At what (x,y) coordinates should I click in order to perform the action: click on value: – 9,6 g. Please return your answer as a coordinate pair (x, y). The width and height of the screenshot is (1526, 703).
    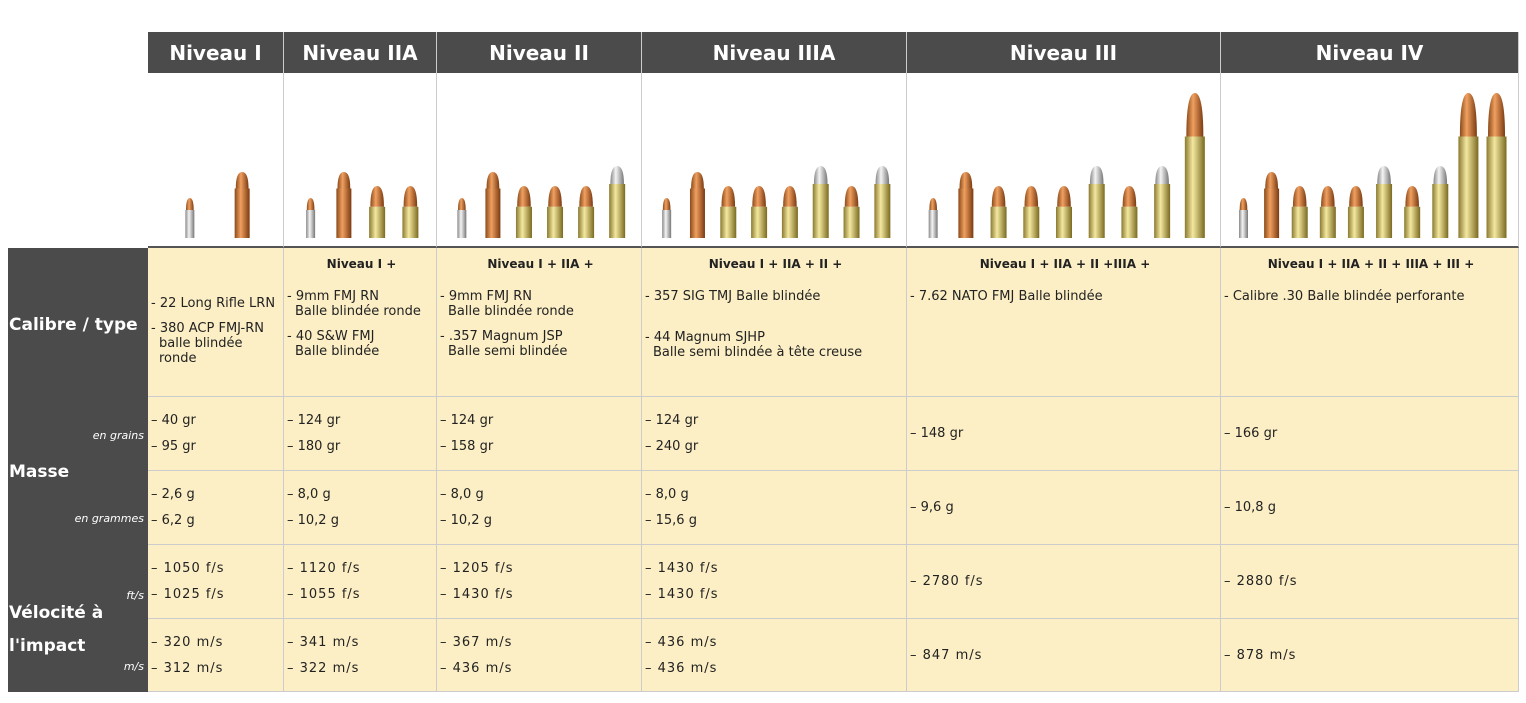
    Looking at the image, I should click on (932, 507).